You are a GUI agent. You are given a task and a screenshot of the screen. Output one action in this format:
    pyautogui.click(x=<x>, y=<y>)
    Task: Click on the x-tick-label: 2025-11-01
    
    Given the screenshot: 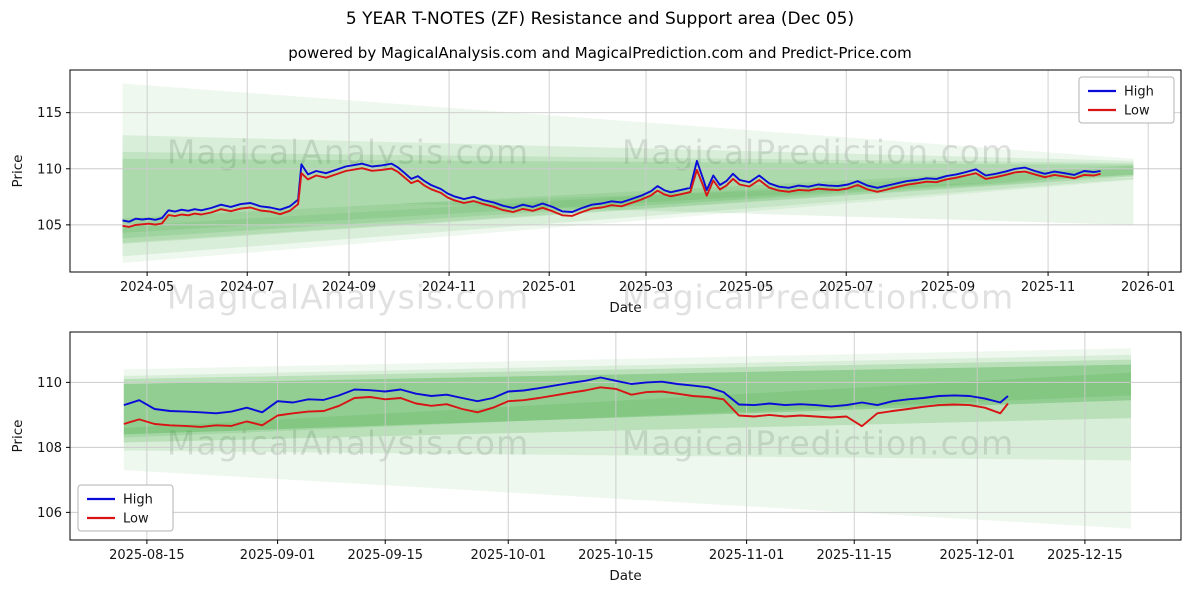 What is the action you would take?
    pyautogui.click(x=747, y=555)
    